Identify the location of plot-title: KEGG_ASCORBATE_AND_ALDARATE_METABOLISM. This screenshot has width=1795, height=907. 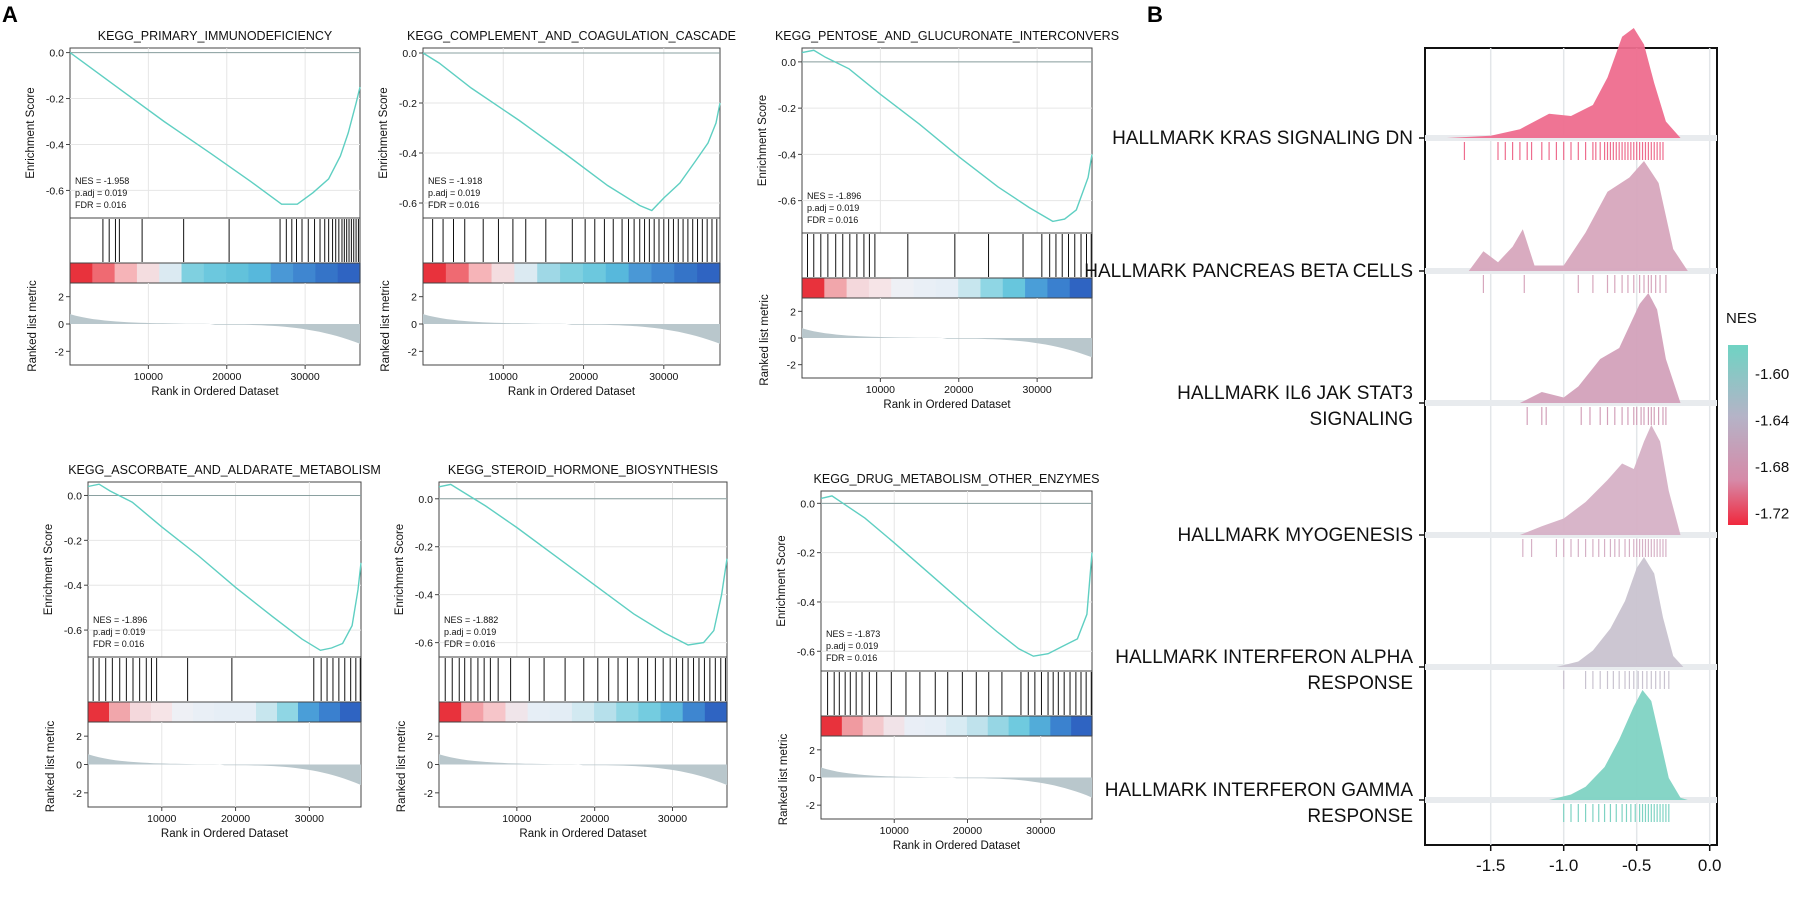
(224, 470).